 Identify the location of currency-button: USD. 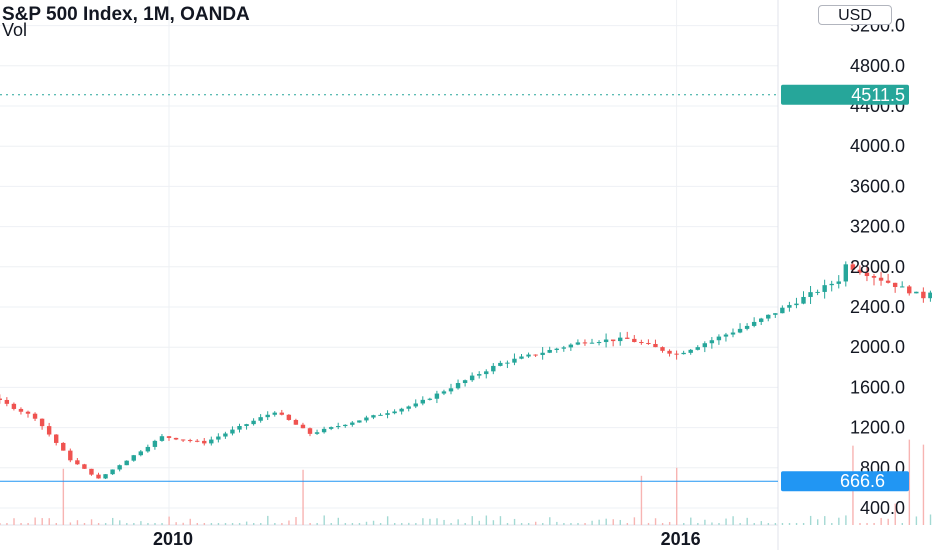
(855, 15).